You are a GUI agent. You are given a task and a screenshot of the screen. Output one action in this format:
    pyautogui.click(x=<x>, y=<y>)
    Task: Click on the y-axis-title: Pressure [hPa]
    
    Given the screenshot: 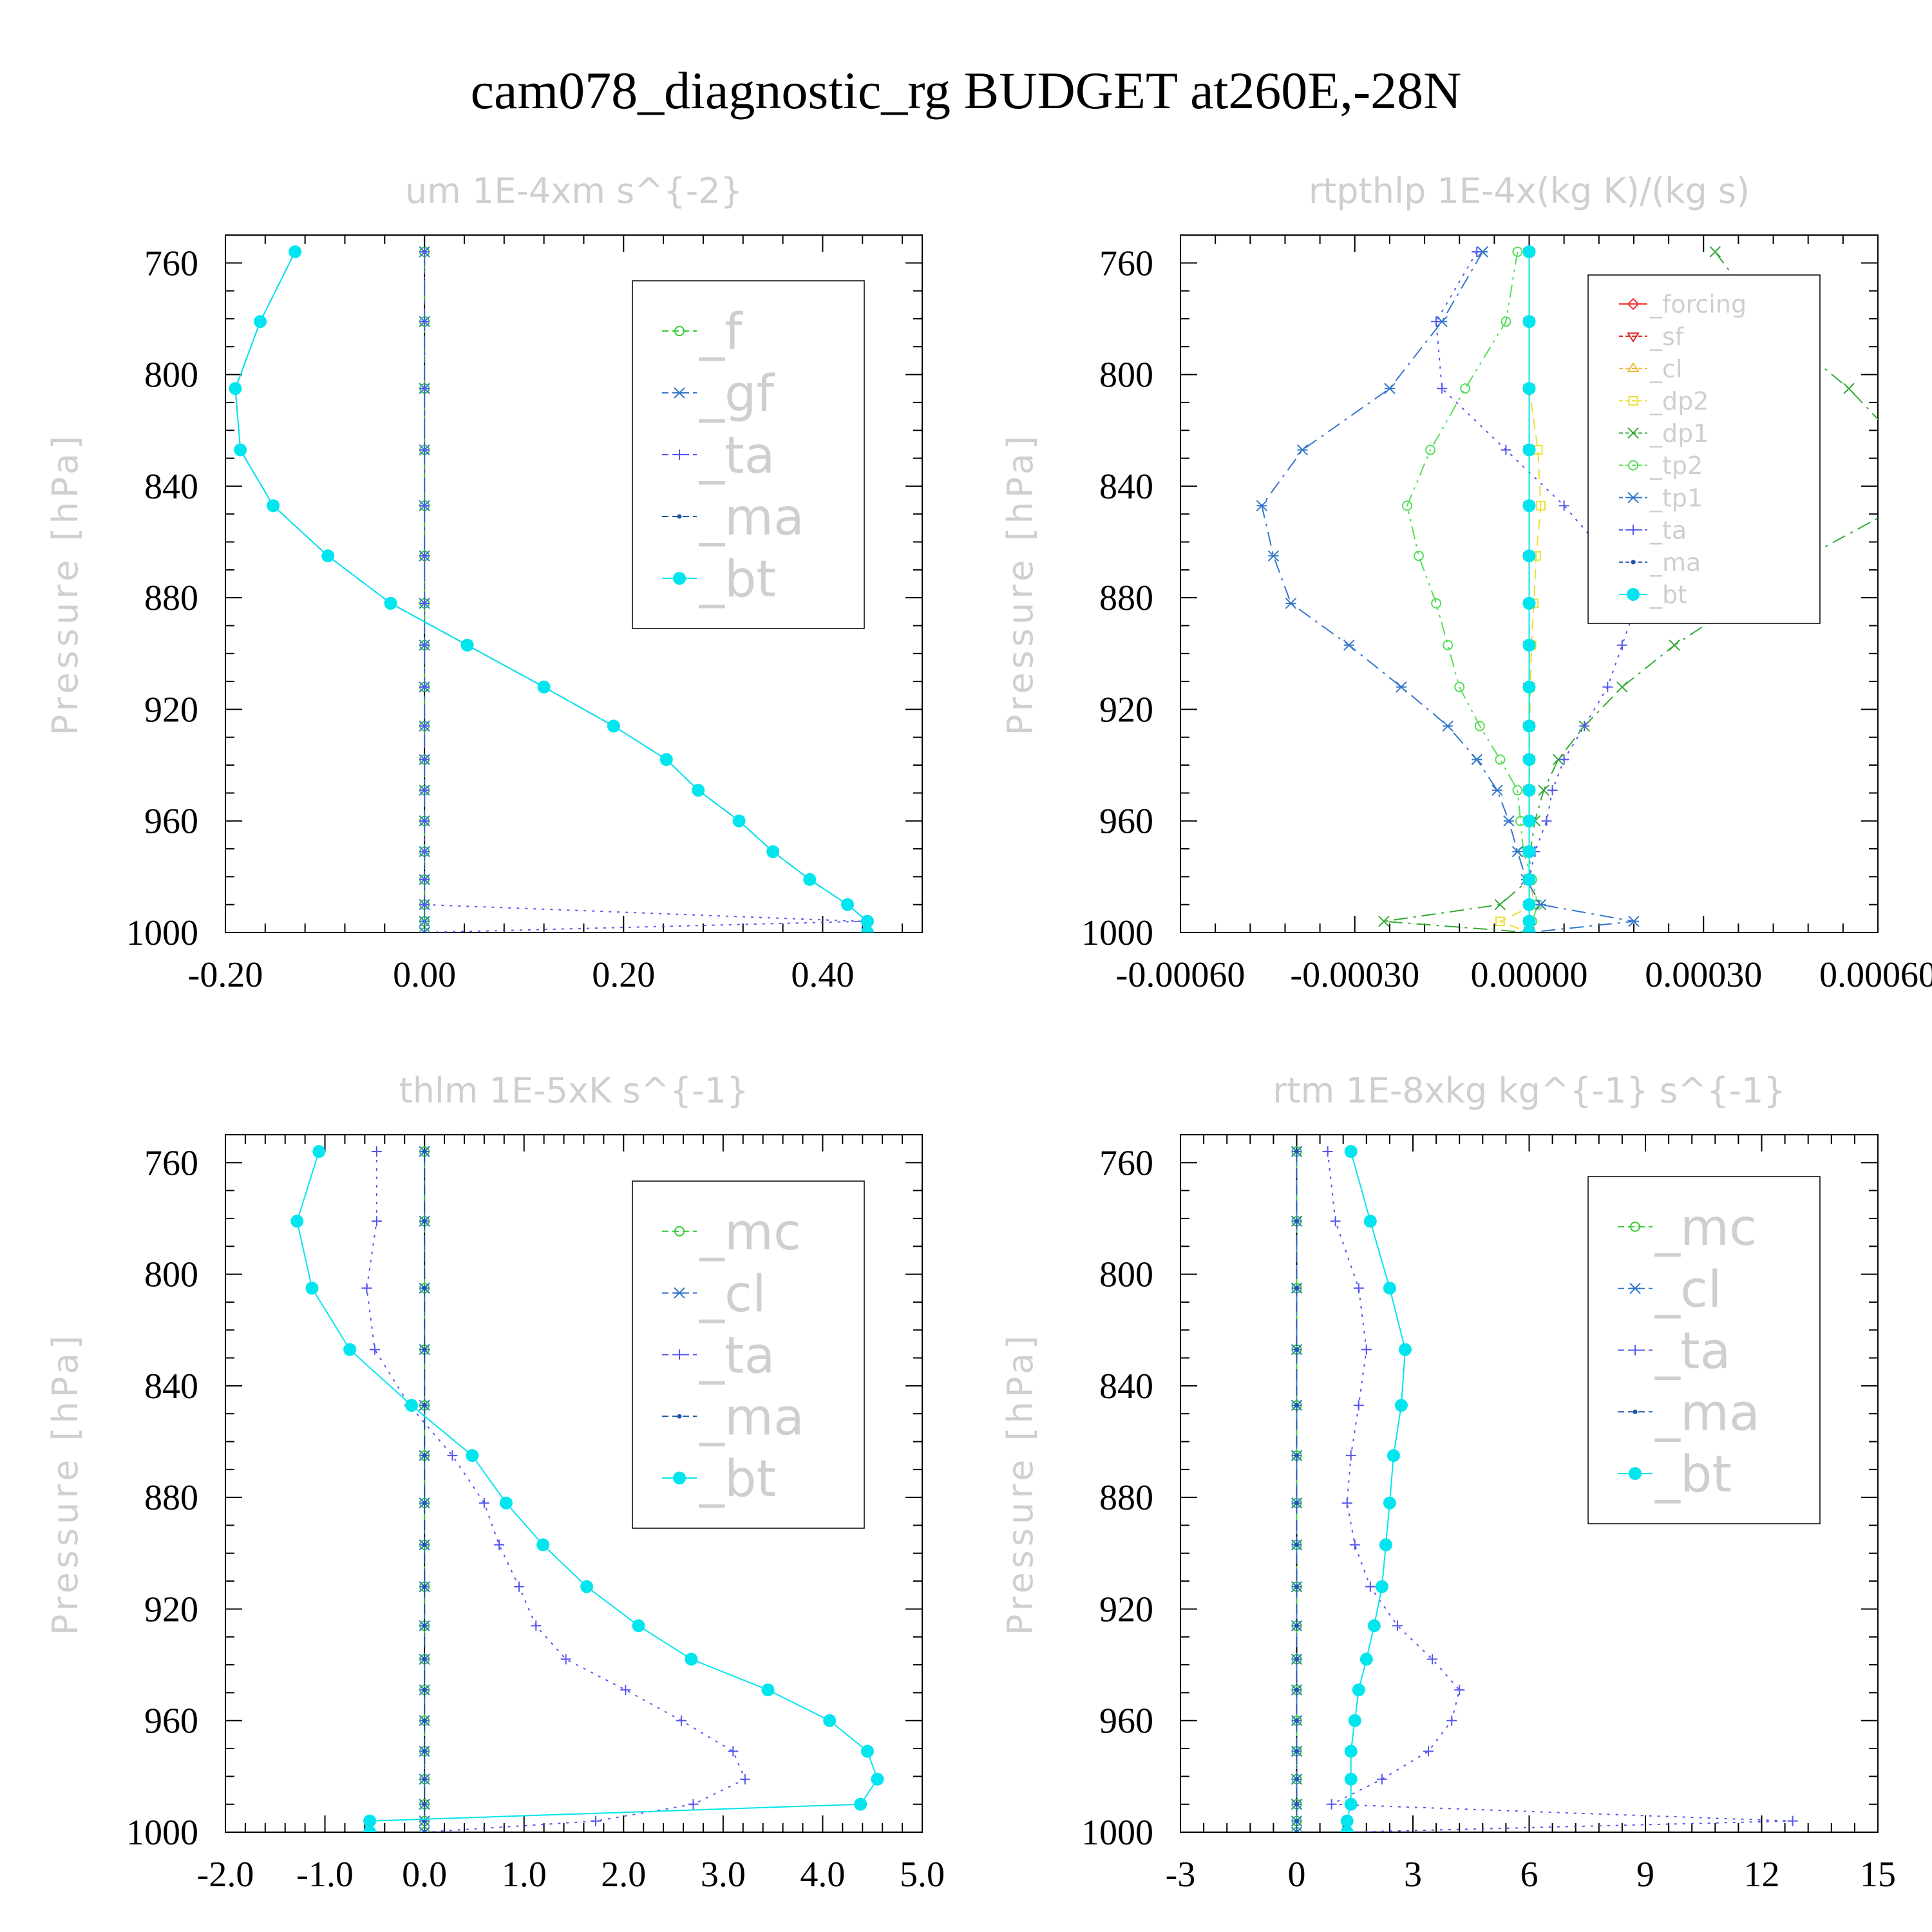 What is the action you would take?
    pyautogui.click(x=1020, y=1483)
    